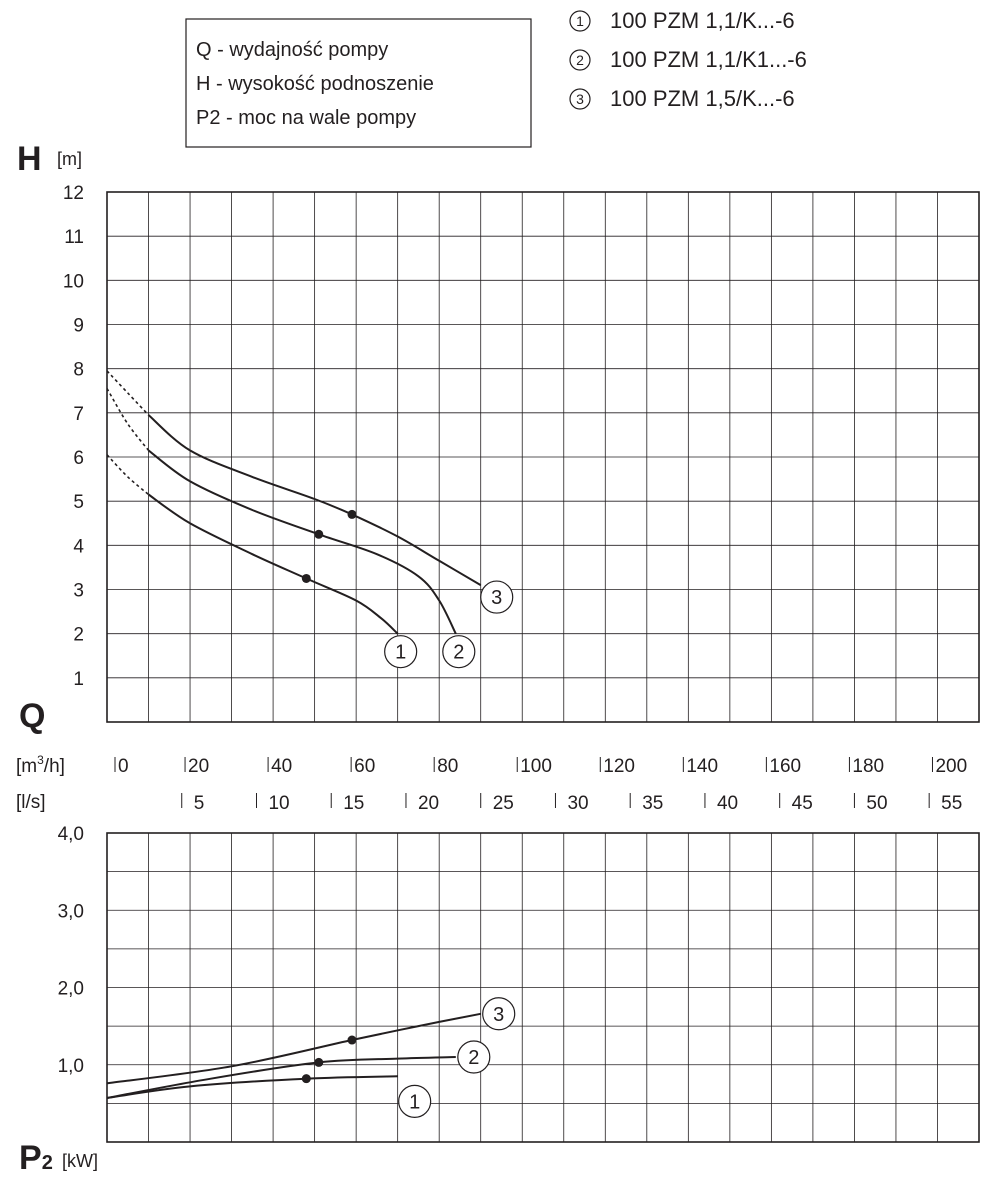  I want to click on p2-chart-series-1-duty-point, so click(306, 1079).